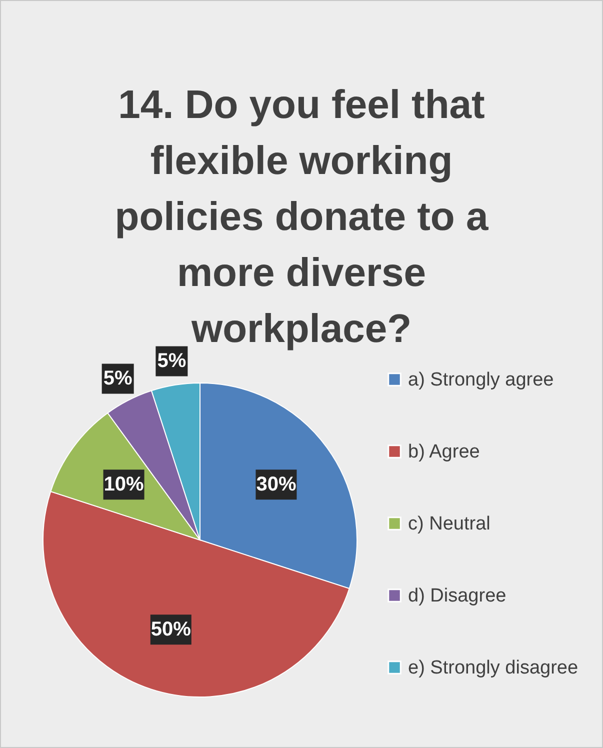  Describe the element at coordinates (444, 452) in the screenshot. I see `legend-label: b) Agree` at that location.